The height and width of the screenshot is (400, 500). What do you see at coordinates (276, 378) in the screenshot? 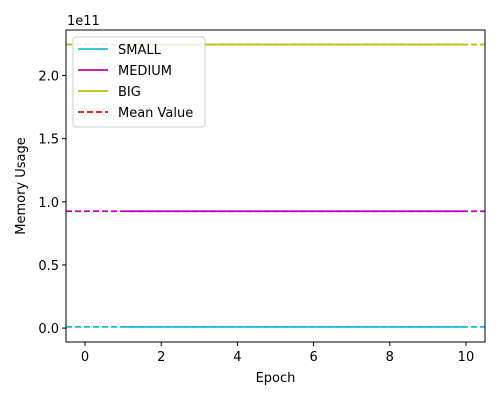
I see `x-axis-label: Epoch` at bounding box center [276, 378].